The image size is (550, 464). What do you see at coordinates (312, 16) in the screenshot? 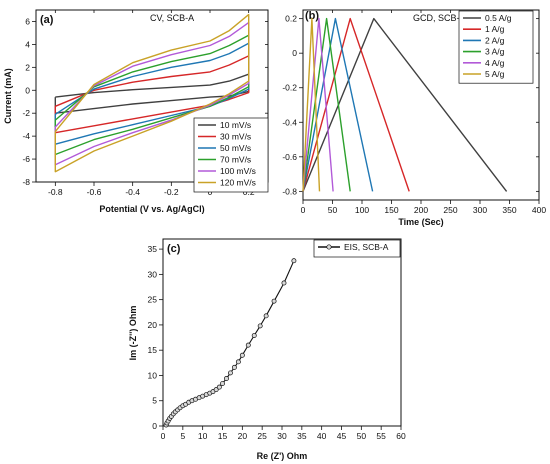
I see `panel-b-label: (b)` at bounding box center [312, 16].